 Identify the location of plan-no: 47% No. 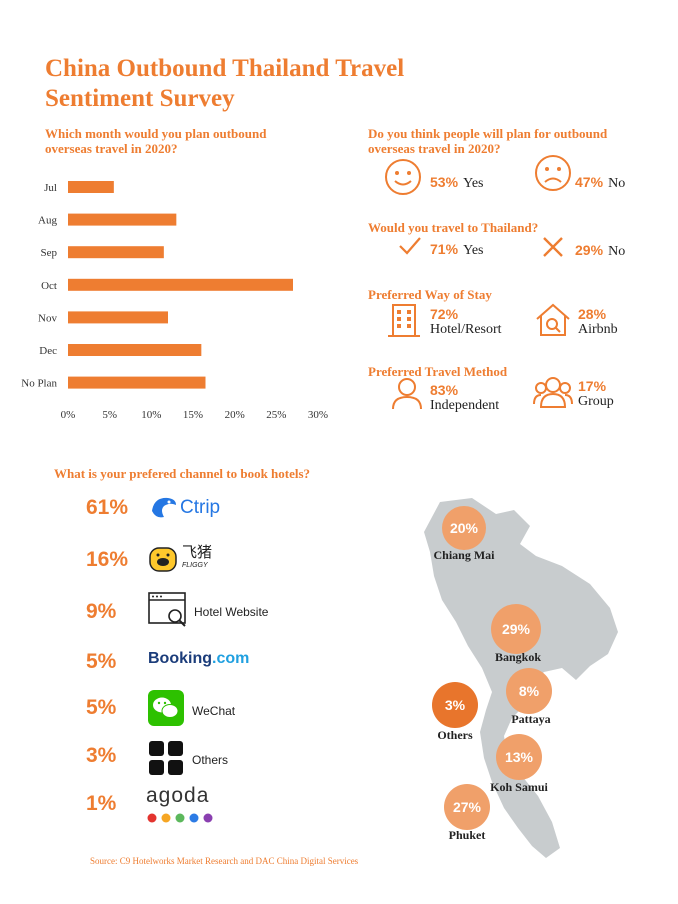
(600, 182).